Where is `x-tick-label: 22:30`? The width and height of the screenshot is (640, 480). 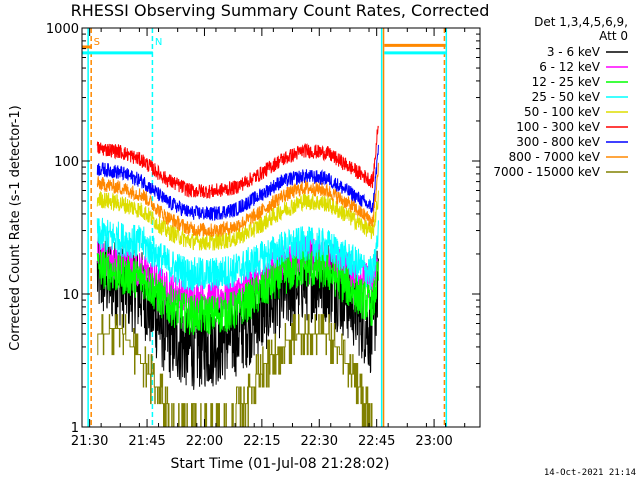
x-tick-label: 22:30 is located at coordinates (319, 441).